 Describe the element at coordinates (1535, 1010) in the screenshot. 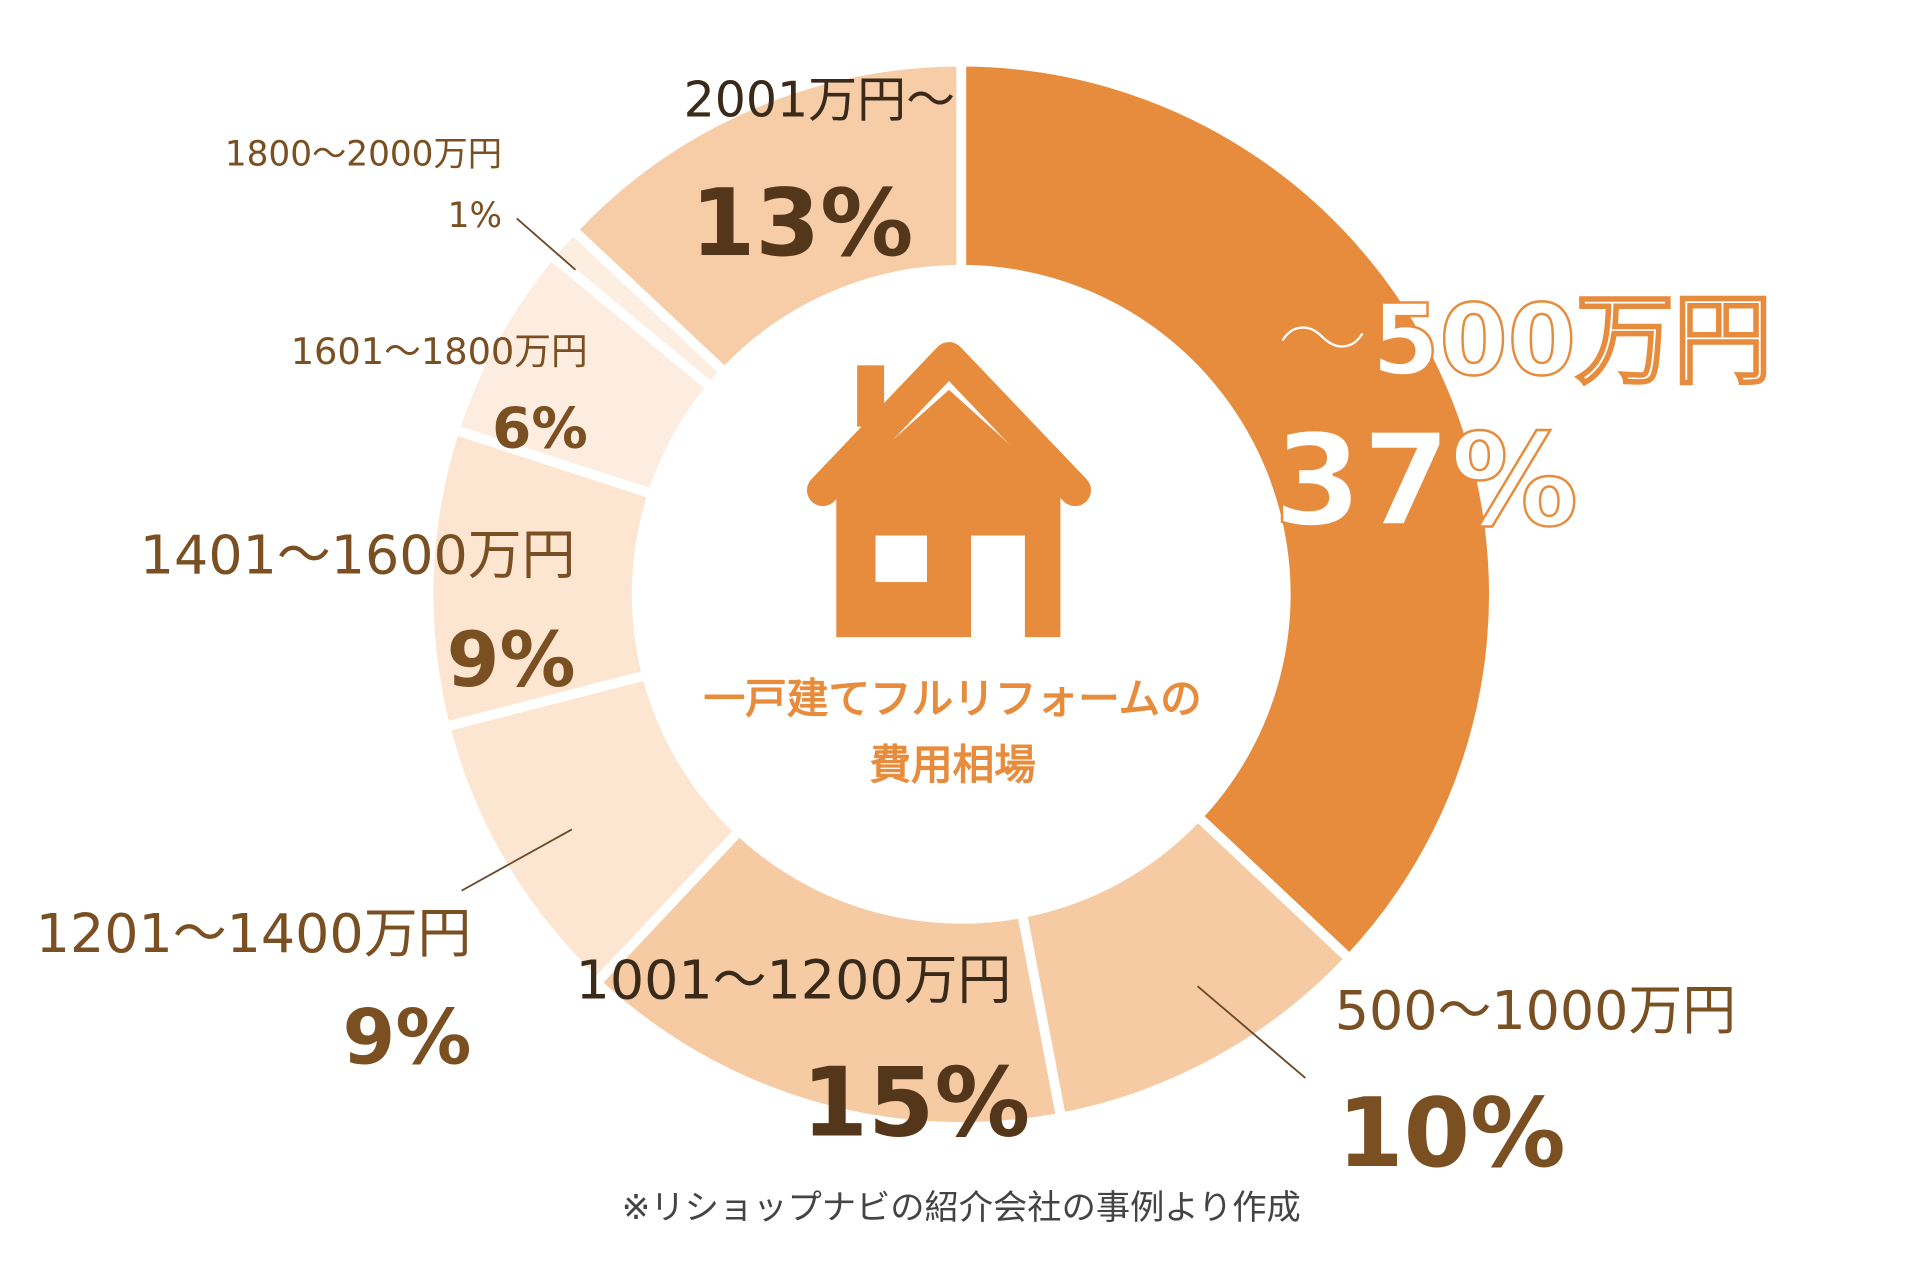

I see `label-1: 500〜1000万円` at that location.